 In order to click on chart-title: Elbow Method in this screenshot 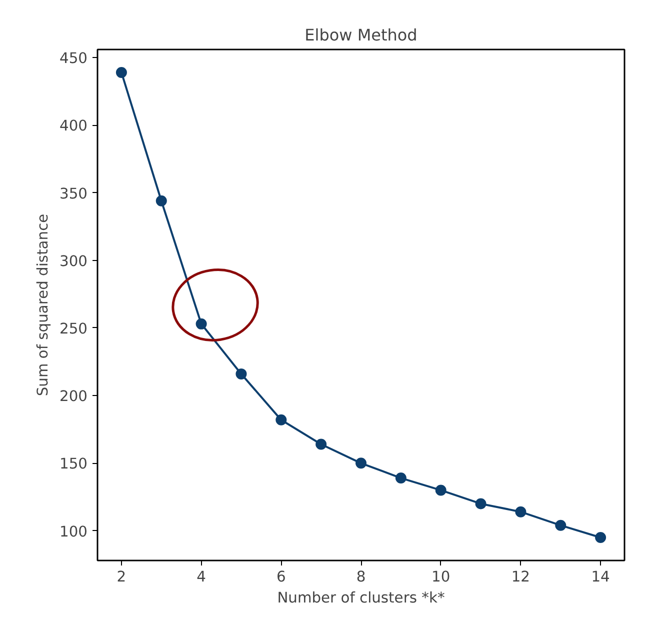, I will do `click(361, 35)`.